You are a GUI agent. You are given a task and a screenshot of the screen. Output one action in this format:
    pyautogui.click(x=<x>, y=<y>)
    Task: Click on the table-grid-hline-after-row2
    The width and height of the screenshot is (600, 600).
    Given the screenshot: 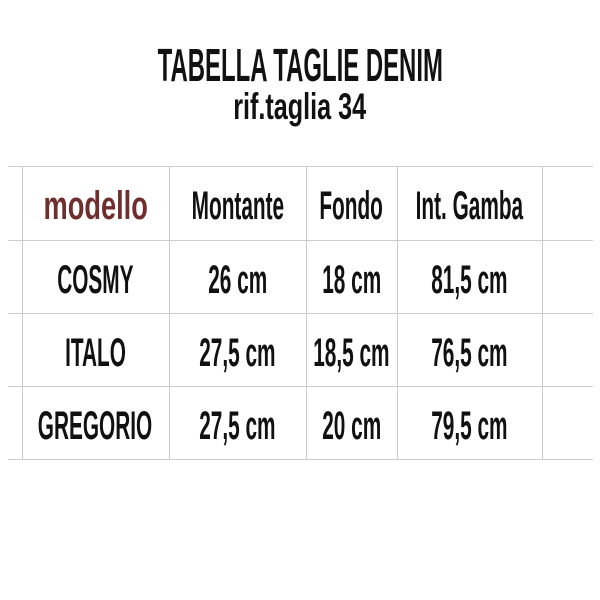 What is the action you would take?
    pyautogui.click(x=300, y=386)
    